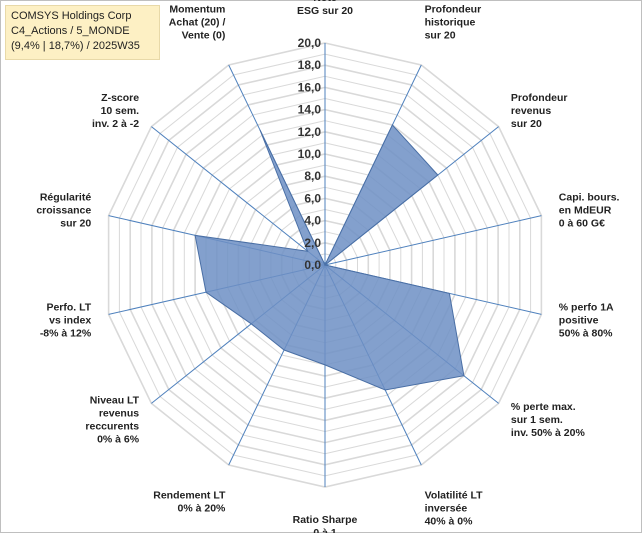  I want to click on tick-label: 14,0, so click(310, 110).